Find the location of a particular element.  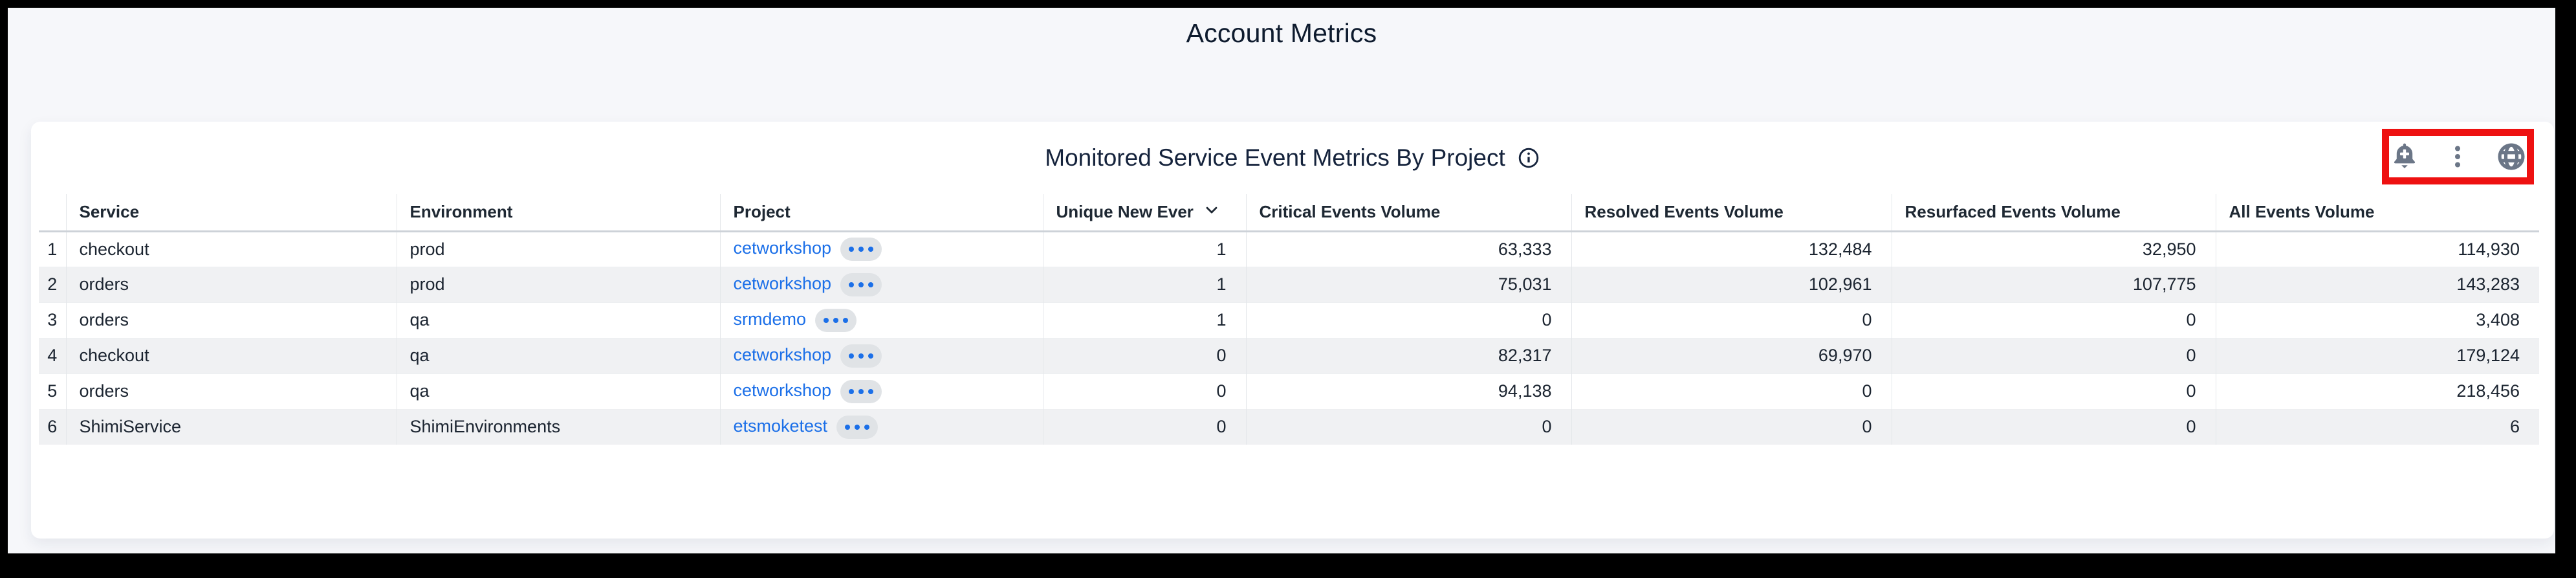

cell-critical-events-volume: 63,333 is located at coordinates (1408, 249).